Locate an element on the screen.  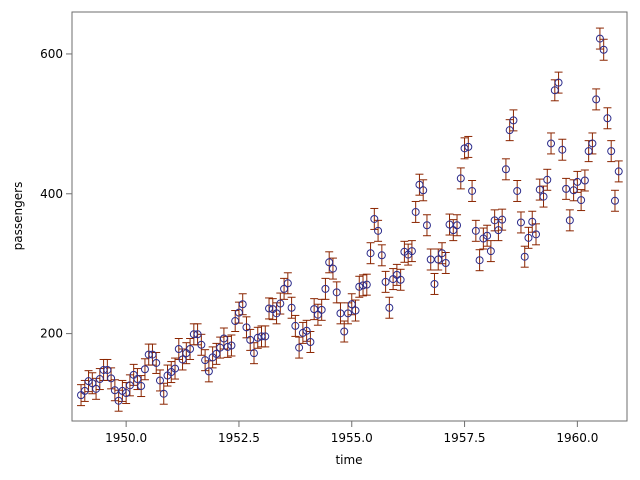
x-tick-label: 1957.5 is located at coordinates (465, 438).